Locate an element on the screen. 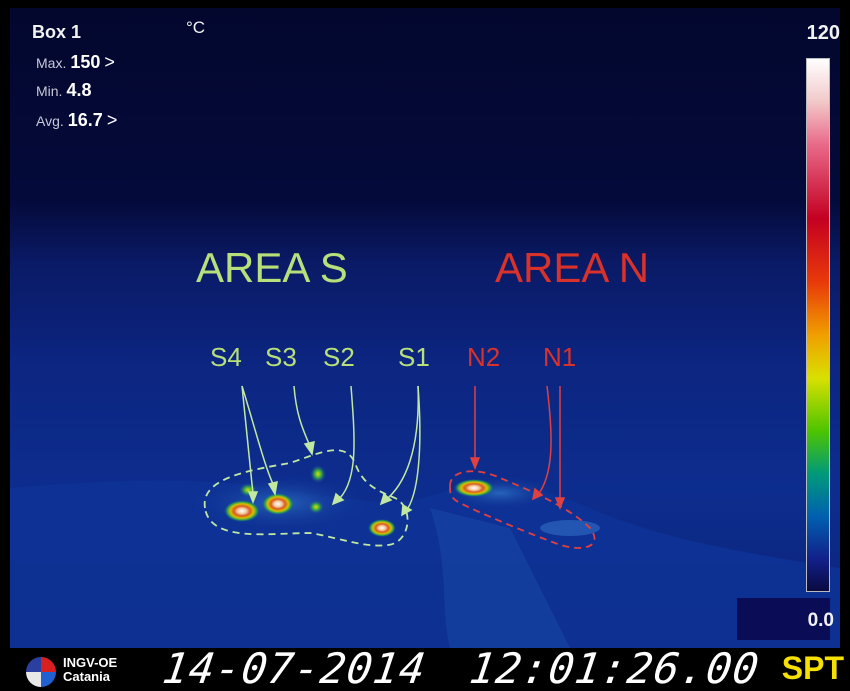 The image size is (850, 691). hotspot-n2 is located at coordinates (474, 488).